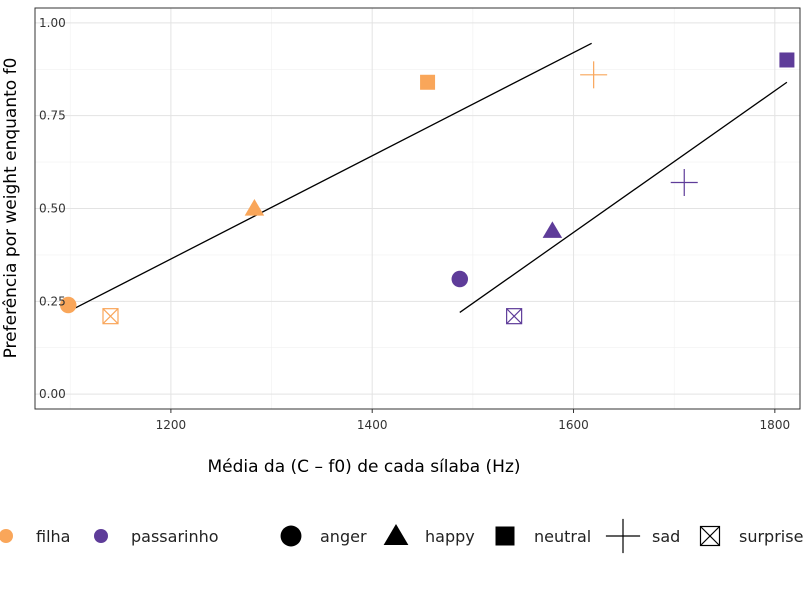  I want to click on y-tick-label: 0.25, so click(52, 301).